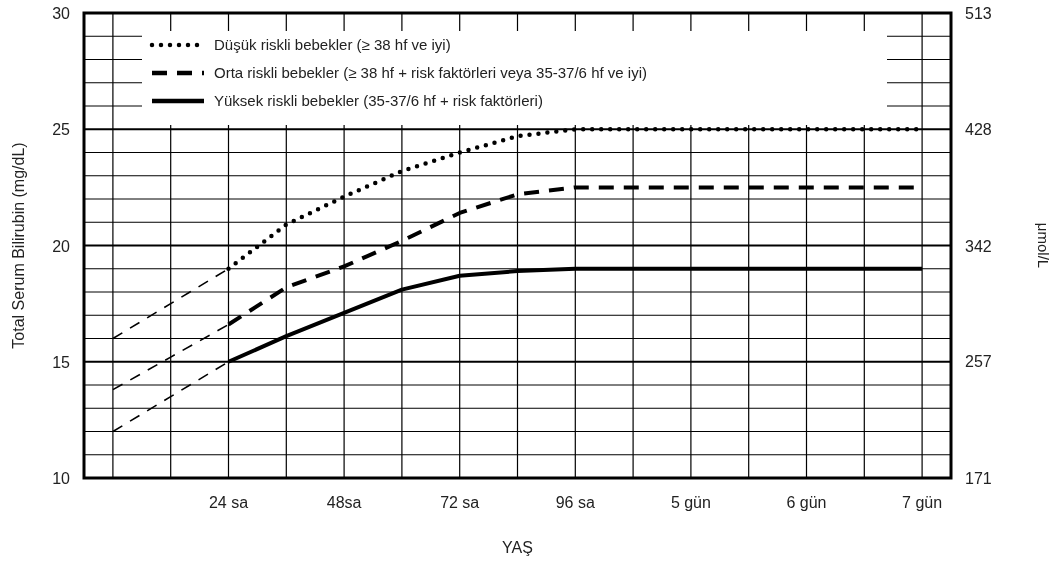  Describe the element at coordinates (978, 13) in the screenshot. I see `y2-tick-label: 513` at that location.